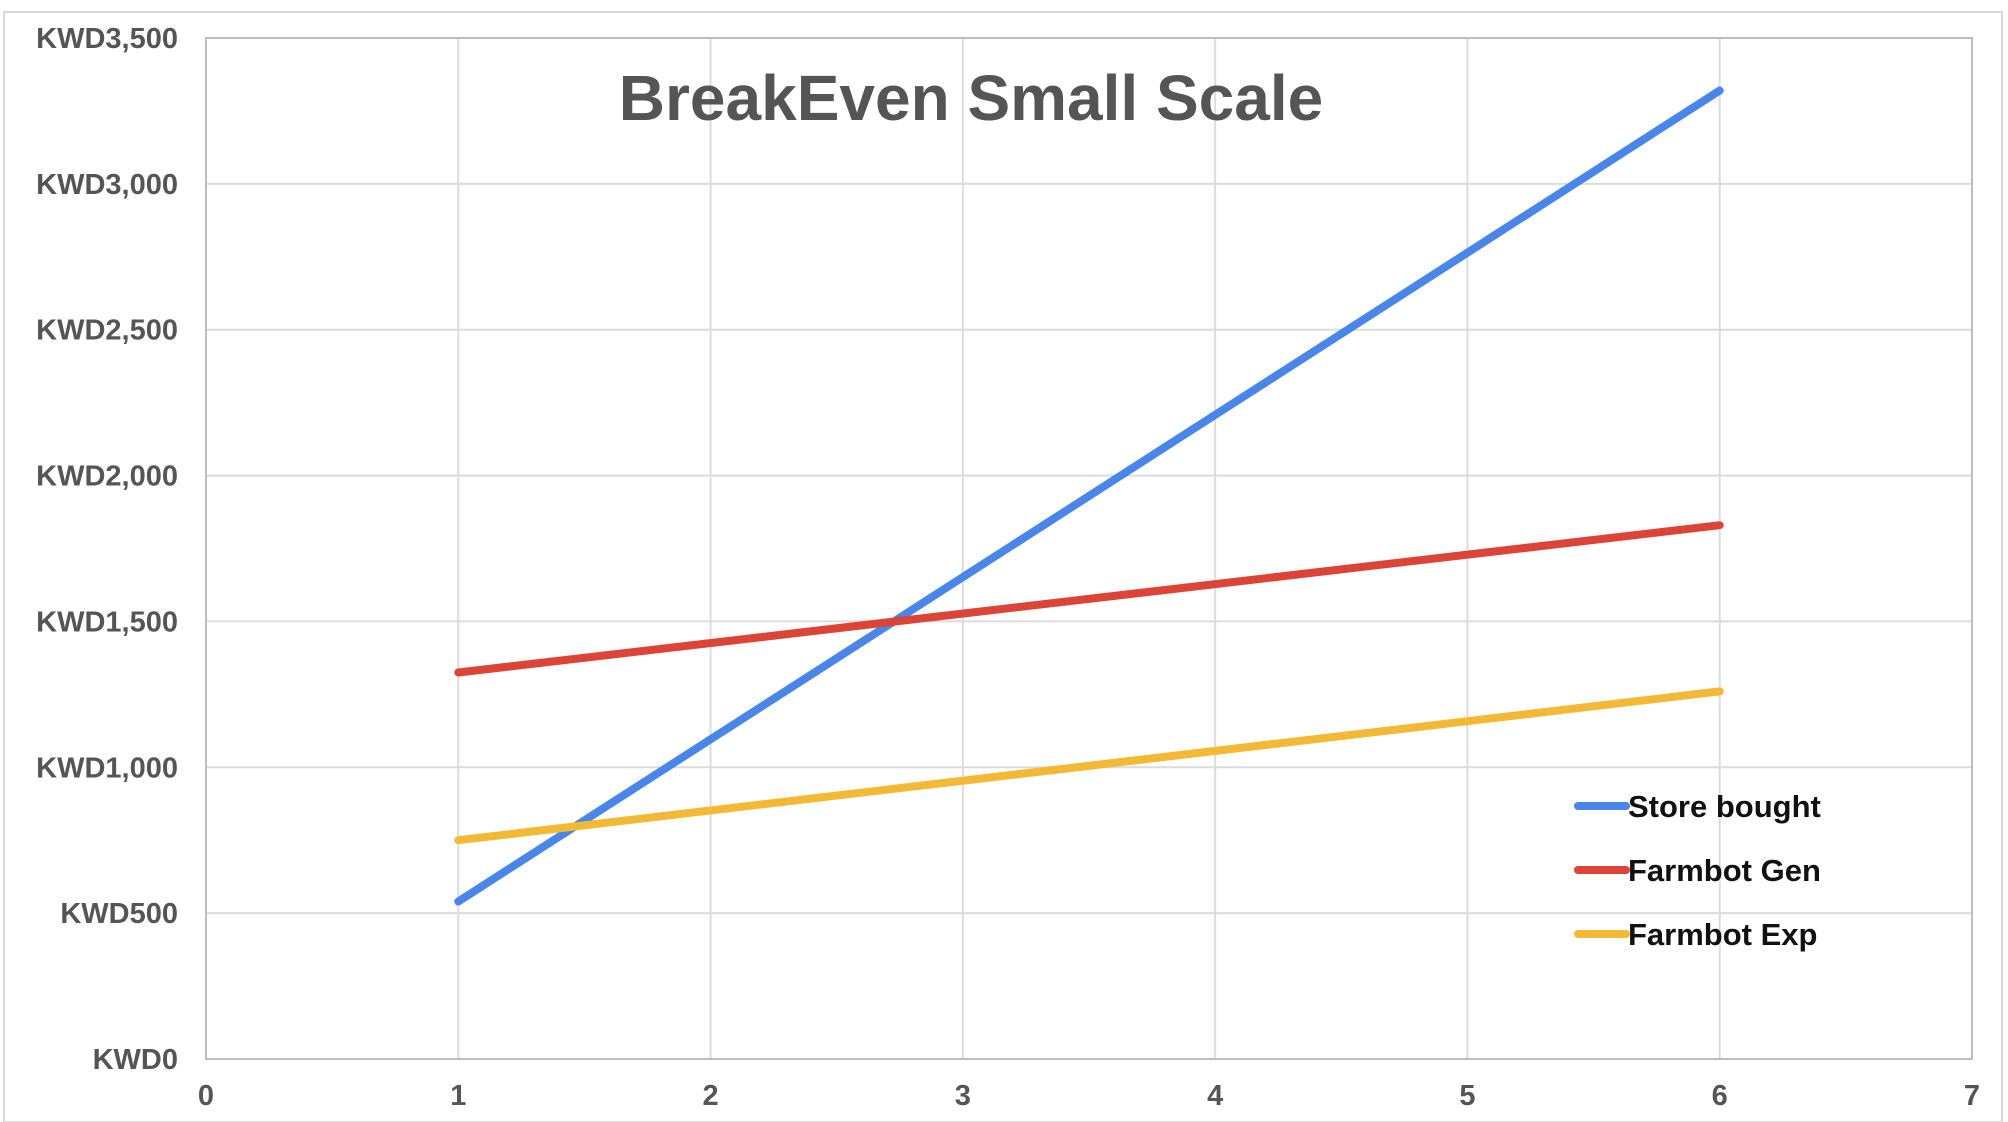  What do you see at coordinates (1972, 1096) in the screenshot?
I see `x-tick-label: 7` at bounding box center [1972, 1096].